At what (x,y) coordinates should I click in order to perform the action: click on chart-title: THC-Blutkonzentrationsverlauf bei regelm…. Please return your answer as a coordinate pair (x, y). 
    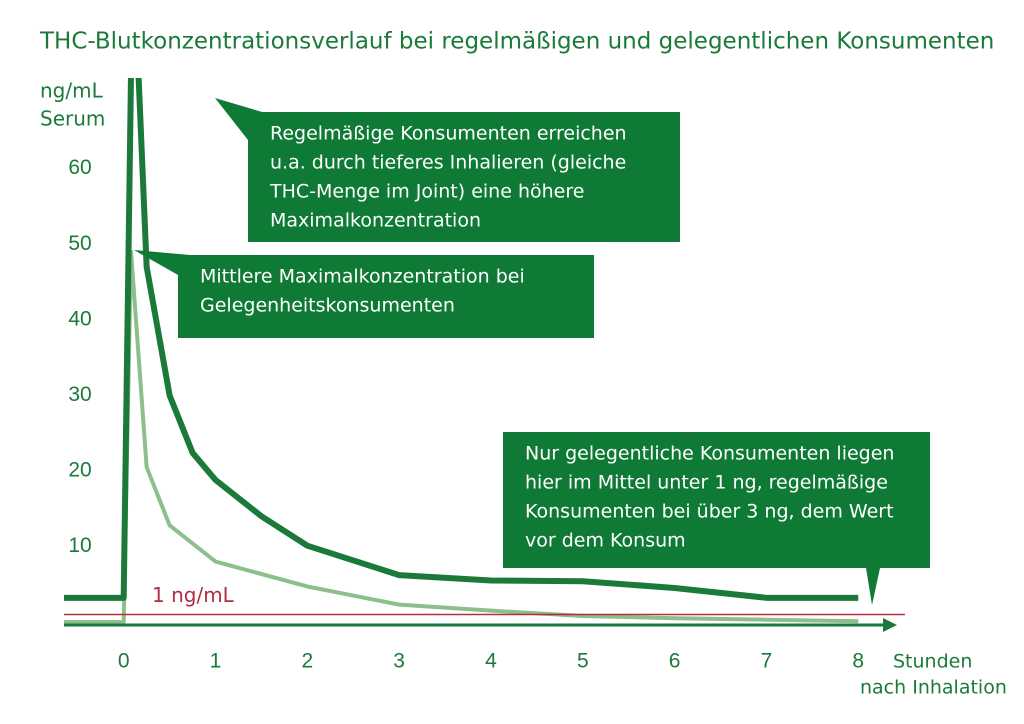
    Looking at the image, I should click on (516, 42).